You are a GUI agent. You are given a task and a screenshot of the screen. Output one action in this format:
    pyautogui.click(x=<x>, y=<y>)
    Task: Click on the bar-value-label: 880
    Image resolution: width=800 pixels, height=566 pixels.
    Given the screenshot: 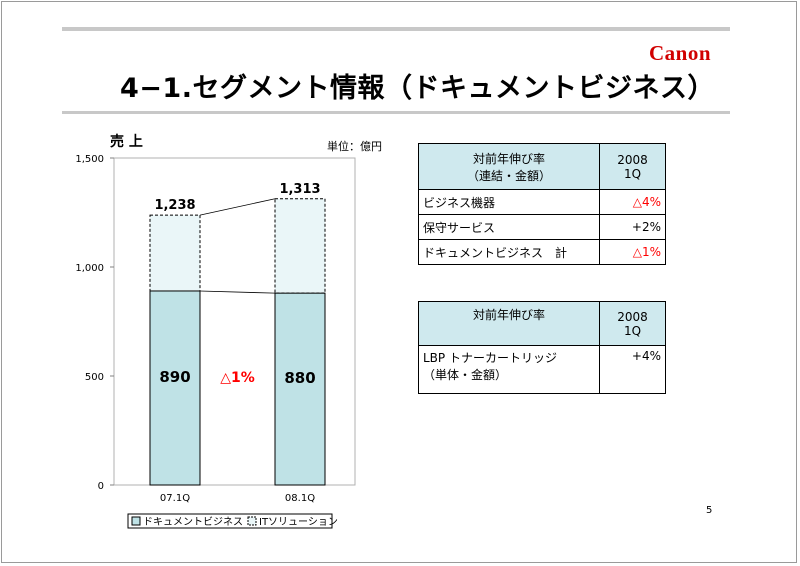 What is the action you would take?
    pyautogui.click(x=299, y=378)
    